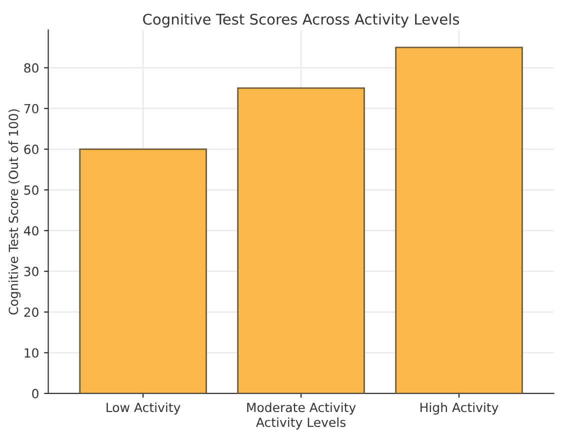  I want to click on y-tick-label: 60, so click(31, 149).